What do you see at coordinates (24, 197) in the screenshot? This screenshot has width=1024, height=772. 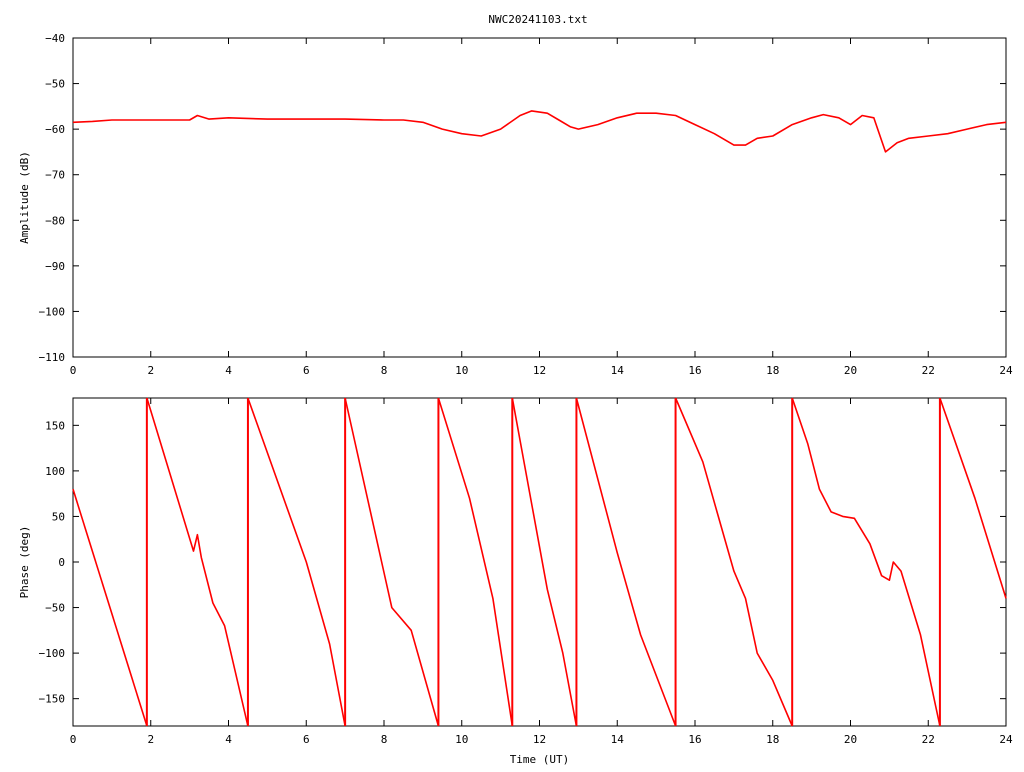 I see `y-axis-label: Amplitude (dB)` at bounding box center [24, 197].